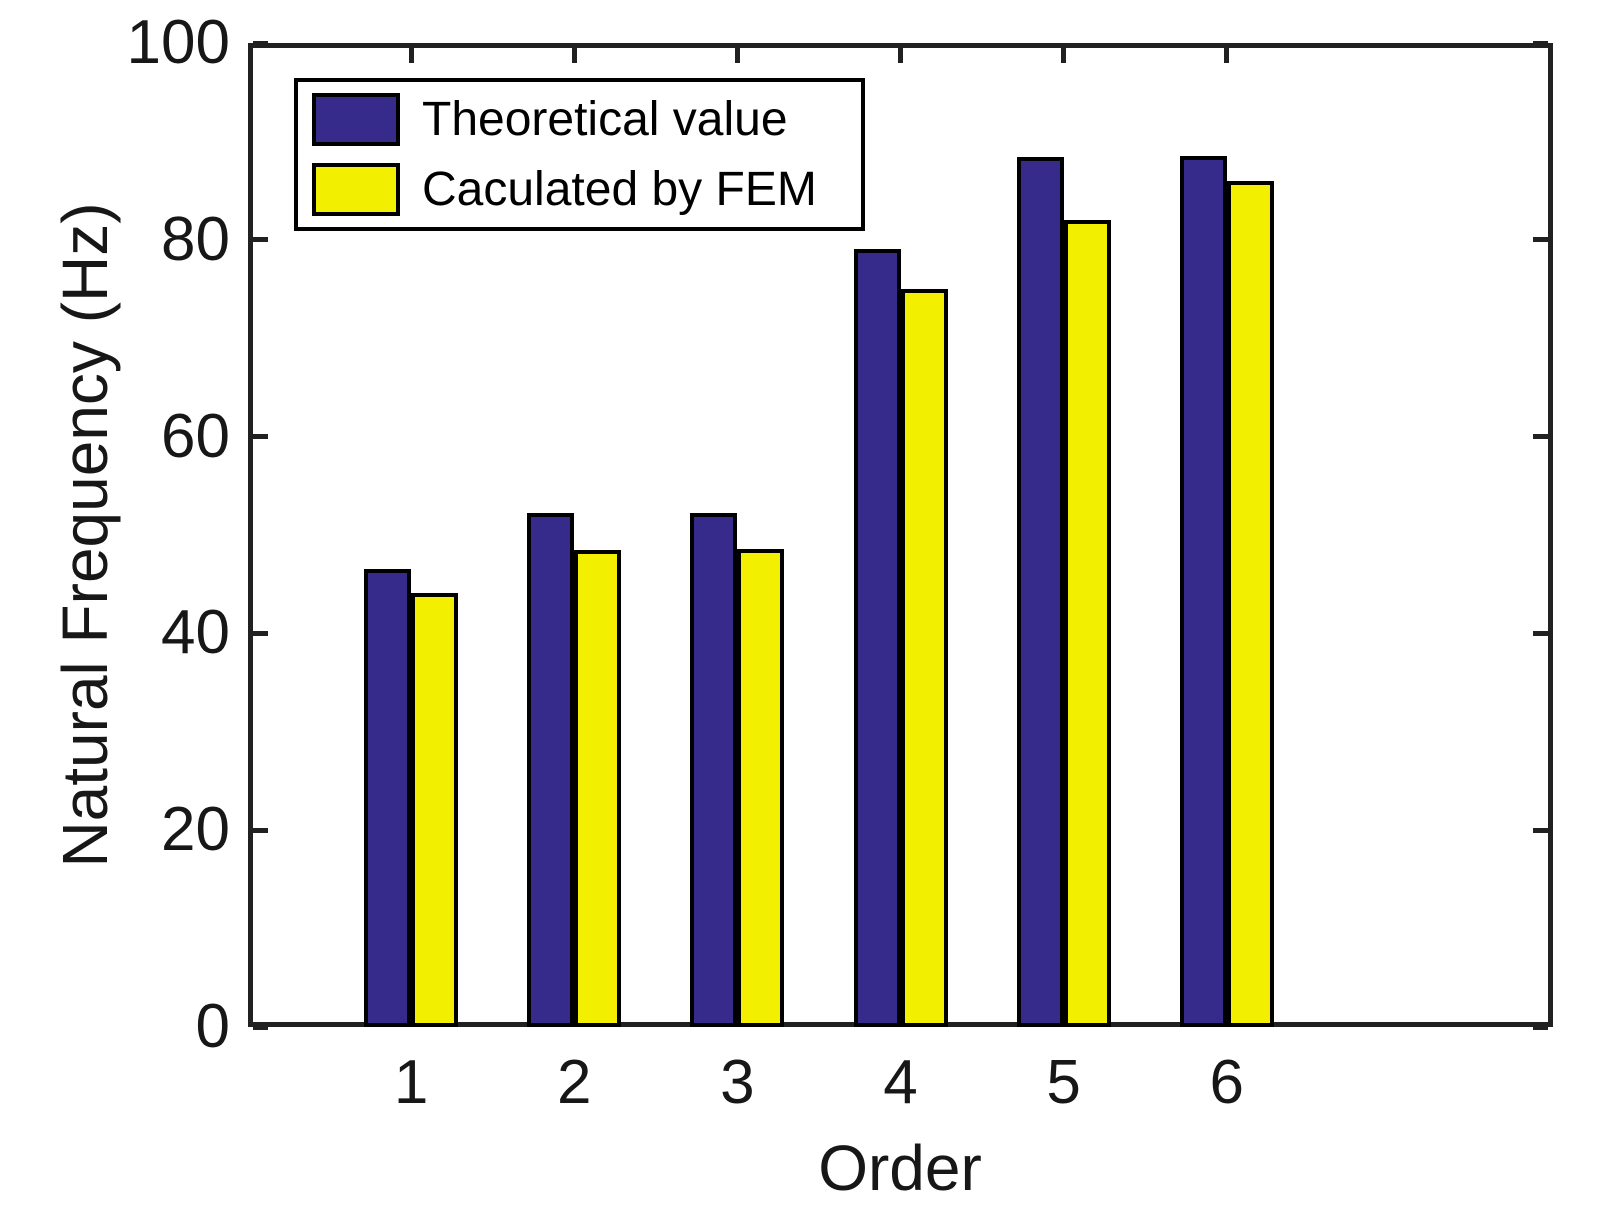 The width and height of the screenshot is (1597, 1219). I want to click on y-tick-label-100: 100, so click(178, 42).